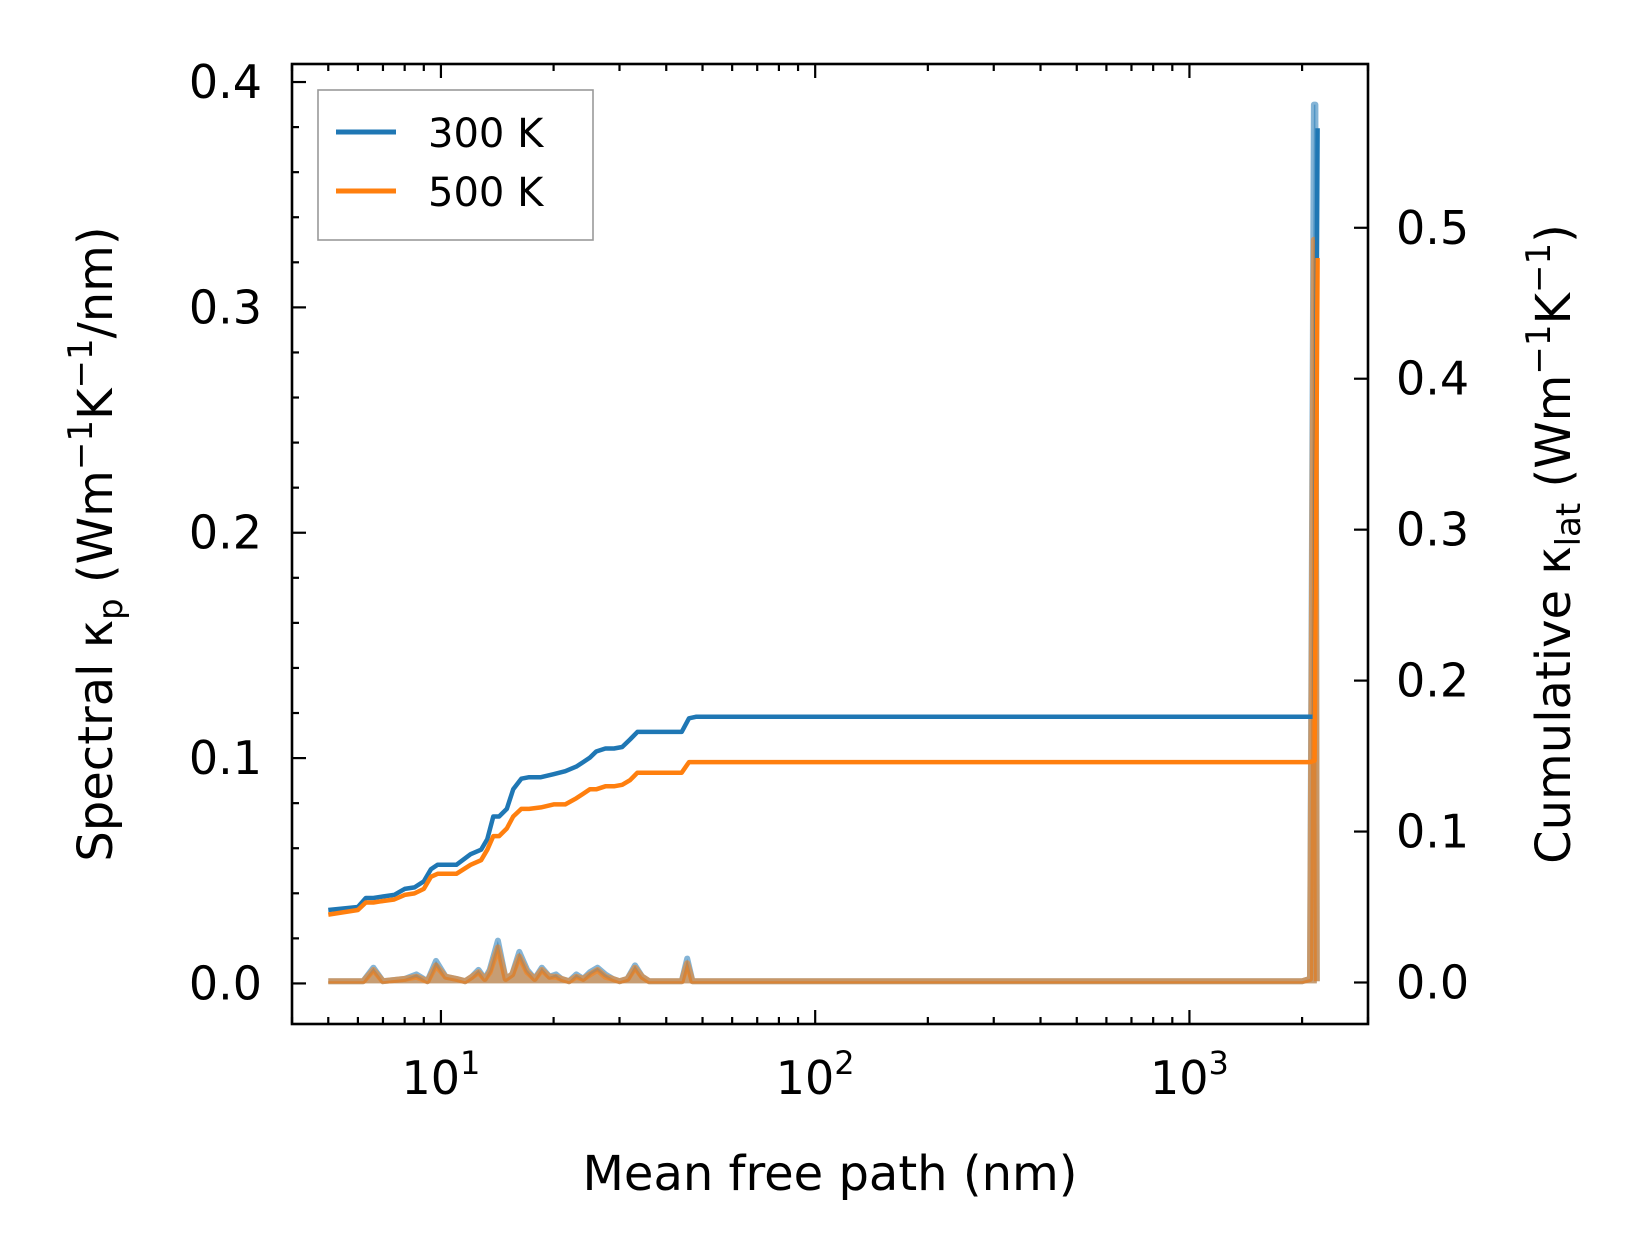 The image size is (1642, 1258). I want to click on right-y-tick-label: 0.2, so click(1432, 681).